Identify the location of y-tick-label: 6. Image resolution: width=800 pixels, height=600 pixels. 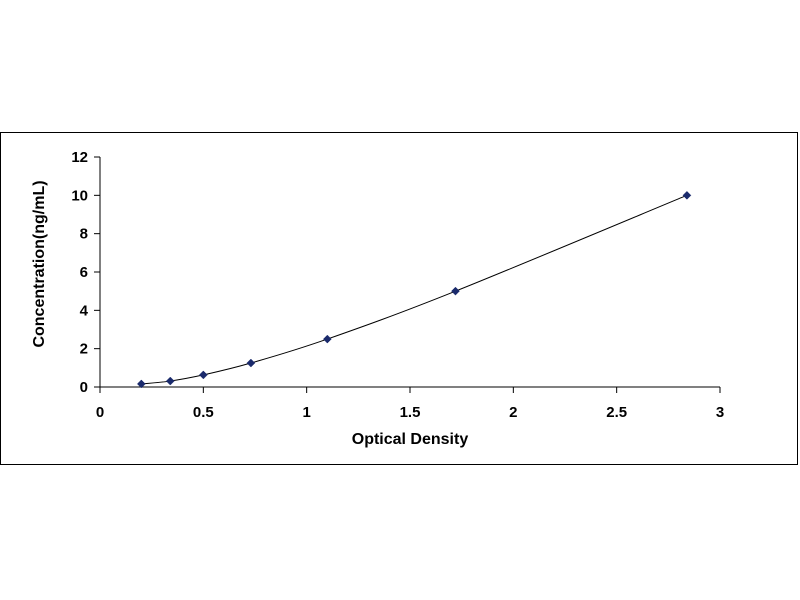
(84, 272).